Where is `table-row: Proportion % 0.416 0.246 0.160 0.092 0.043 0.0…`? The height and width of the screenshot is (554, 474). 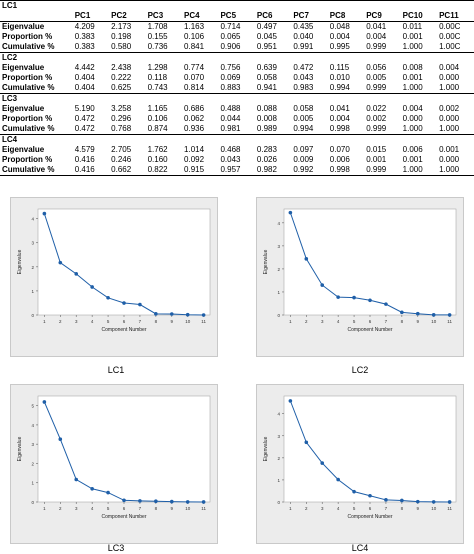 table-row: Proportion % 0.416 0.246 0.160 0.092 0.043 0.0… is located at coordinates (237, 160).